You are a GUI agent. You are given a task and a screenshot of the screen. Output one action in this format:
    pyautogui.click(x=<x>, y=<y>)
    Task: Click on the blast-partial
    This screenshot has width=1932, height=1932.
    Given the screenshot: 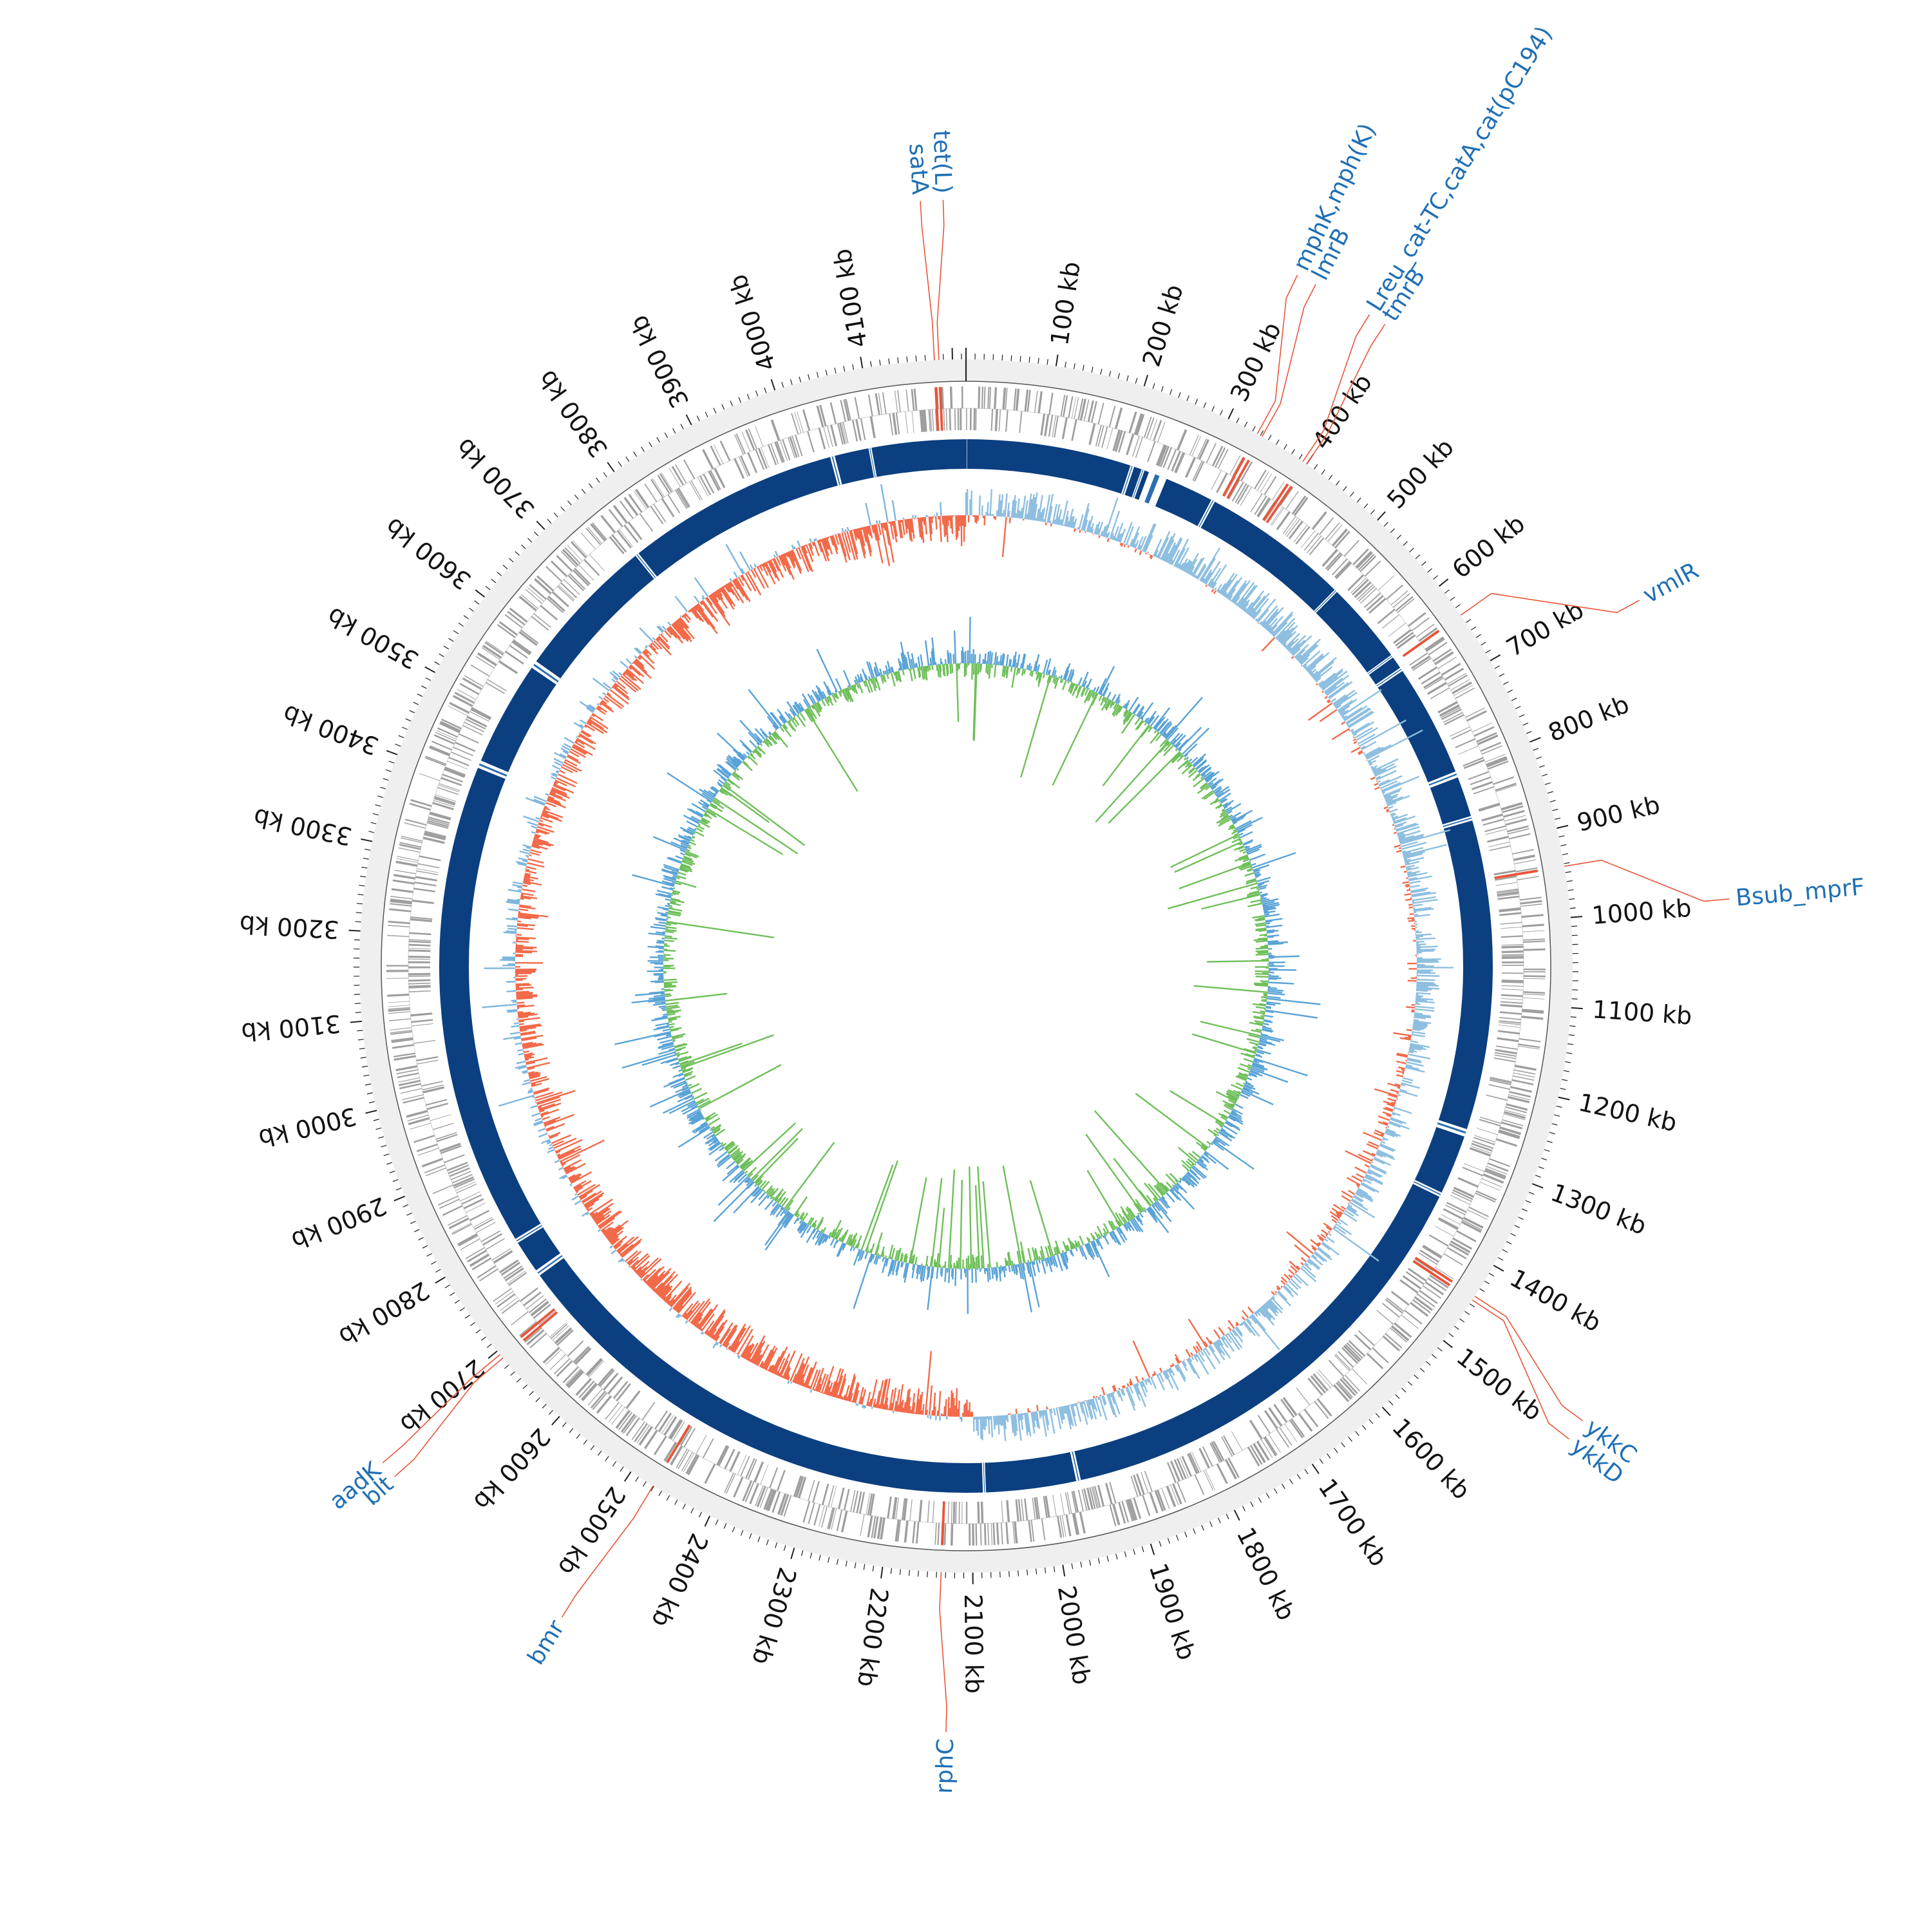 What is the action you would take?
    pyautogui.click(x=1127, y=480)
    